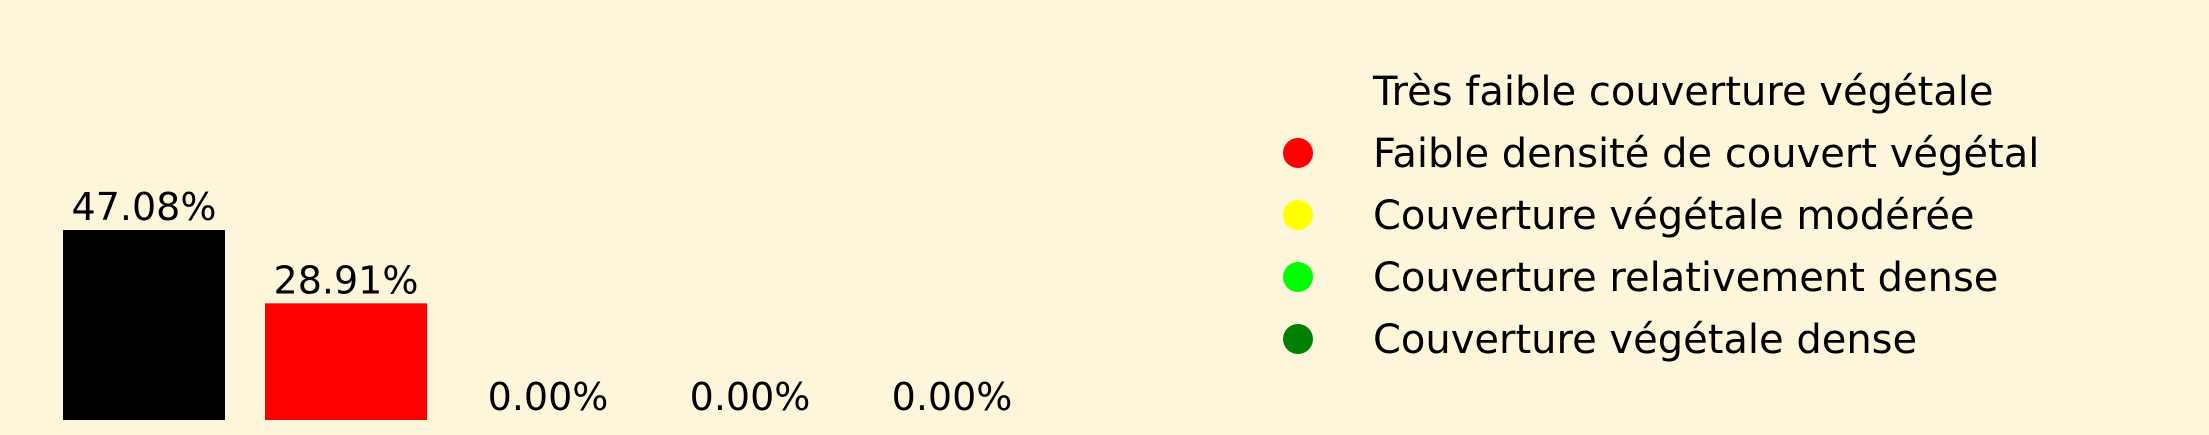  I want to click on legend-label-1: Très faible couverture végétale, so click(1683, 92).